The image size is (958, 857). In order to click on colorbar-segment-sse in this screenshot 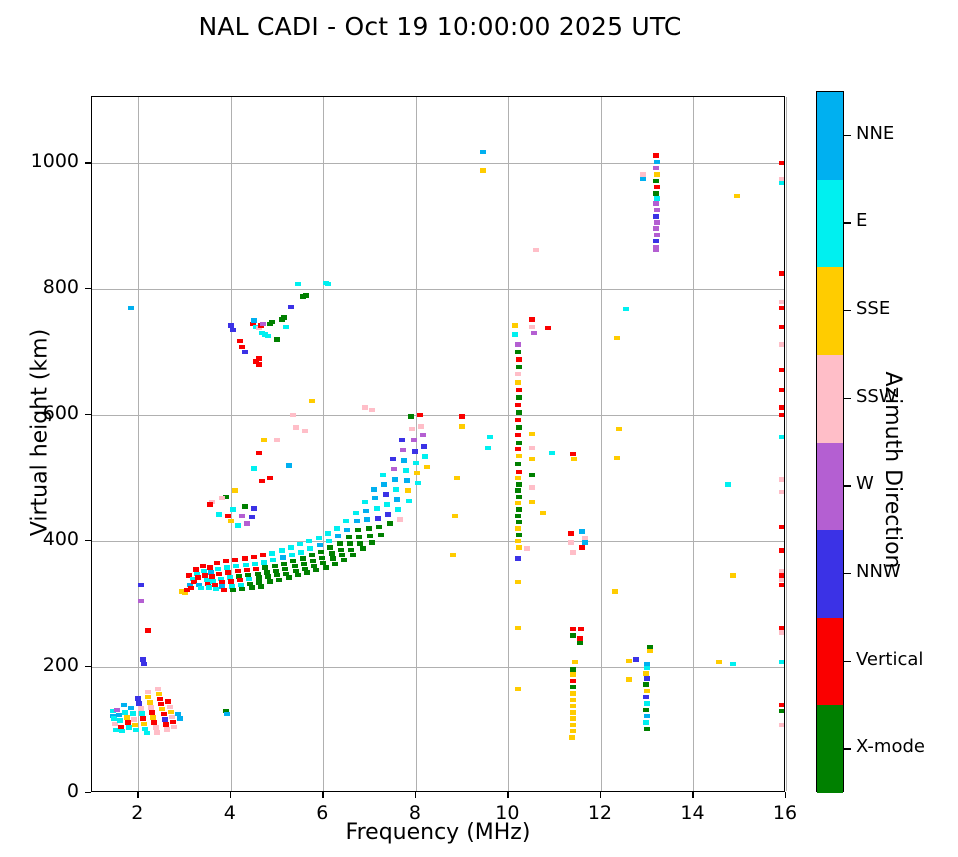, I will do `click(830, 311)`.